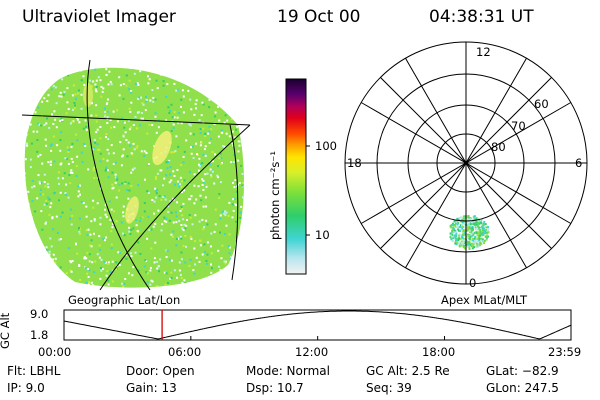 The image size is (600, 400). I want to click on seq-status: Seq: 39, so click(389, 388).